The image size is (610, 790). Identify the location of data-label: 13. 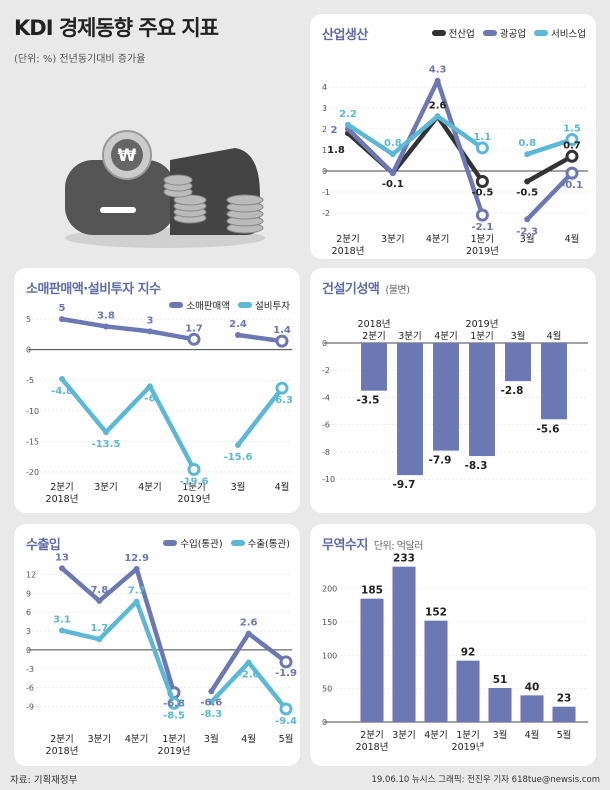
(62, 557).